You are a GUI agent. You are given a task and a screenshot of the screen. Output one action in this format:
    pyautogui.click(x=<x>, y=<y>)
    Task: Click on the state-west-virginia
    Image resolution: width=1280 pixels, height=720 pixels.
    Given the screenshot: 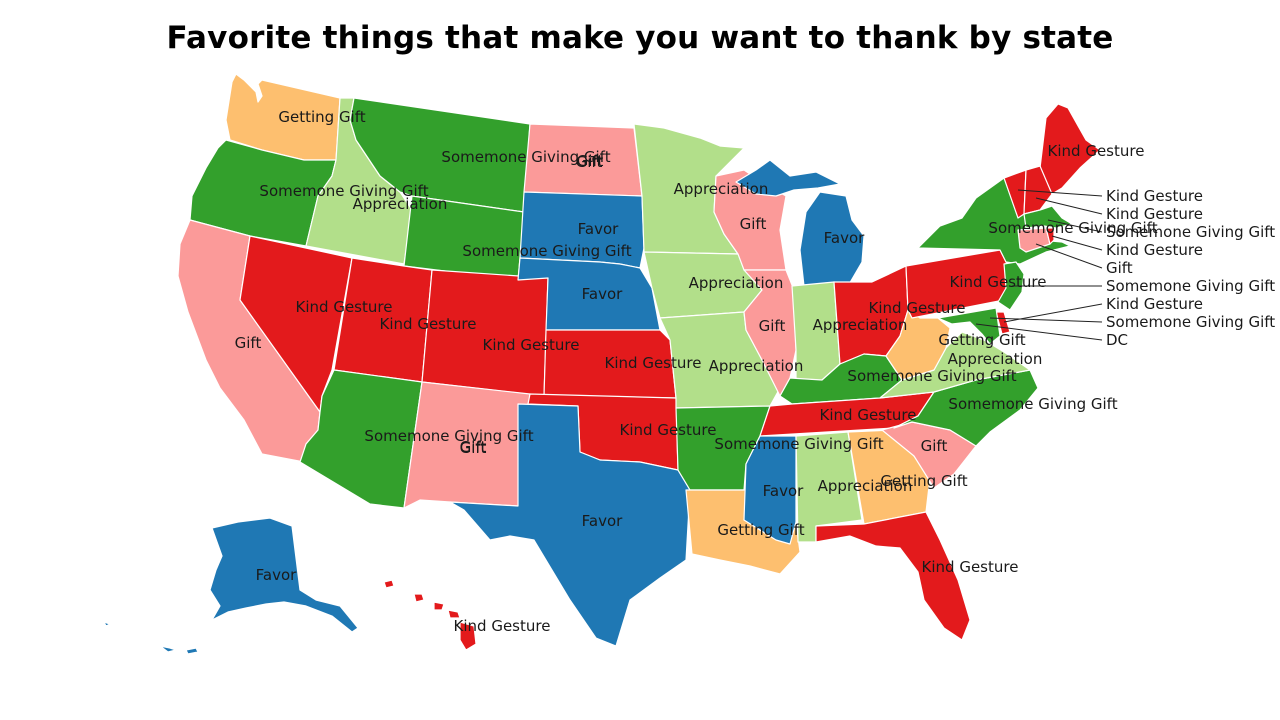 What is the action you would take?
    pyautogui.click(x=918, y=345)
    